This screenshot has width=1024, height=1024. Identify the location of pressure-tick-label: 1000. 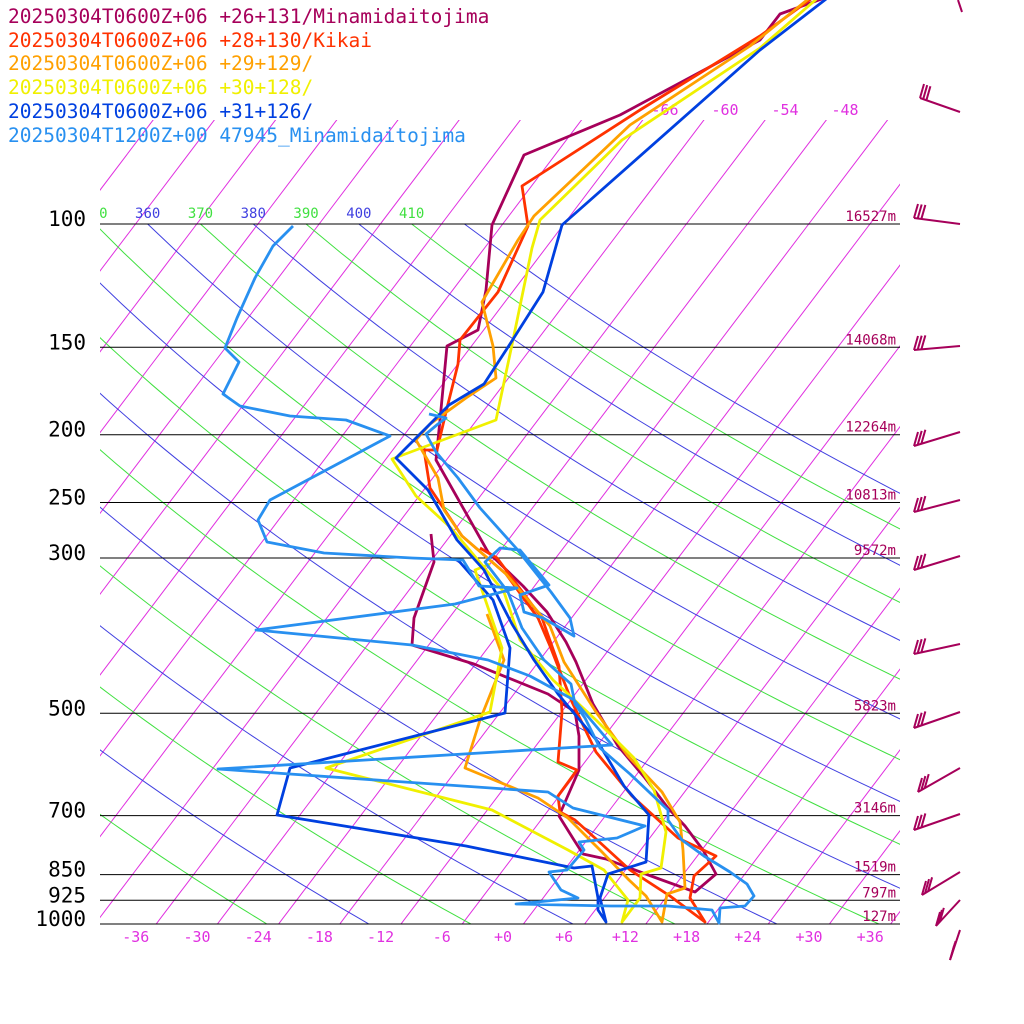
(60, 919).